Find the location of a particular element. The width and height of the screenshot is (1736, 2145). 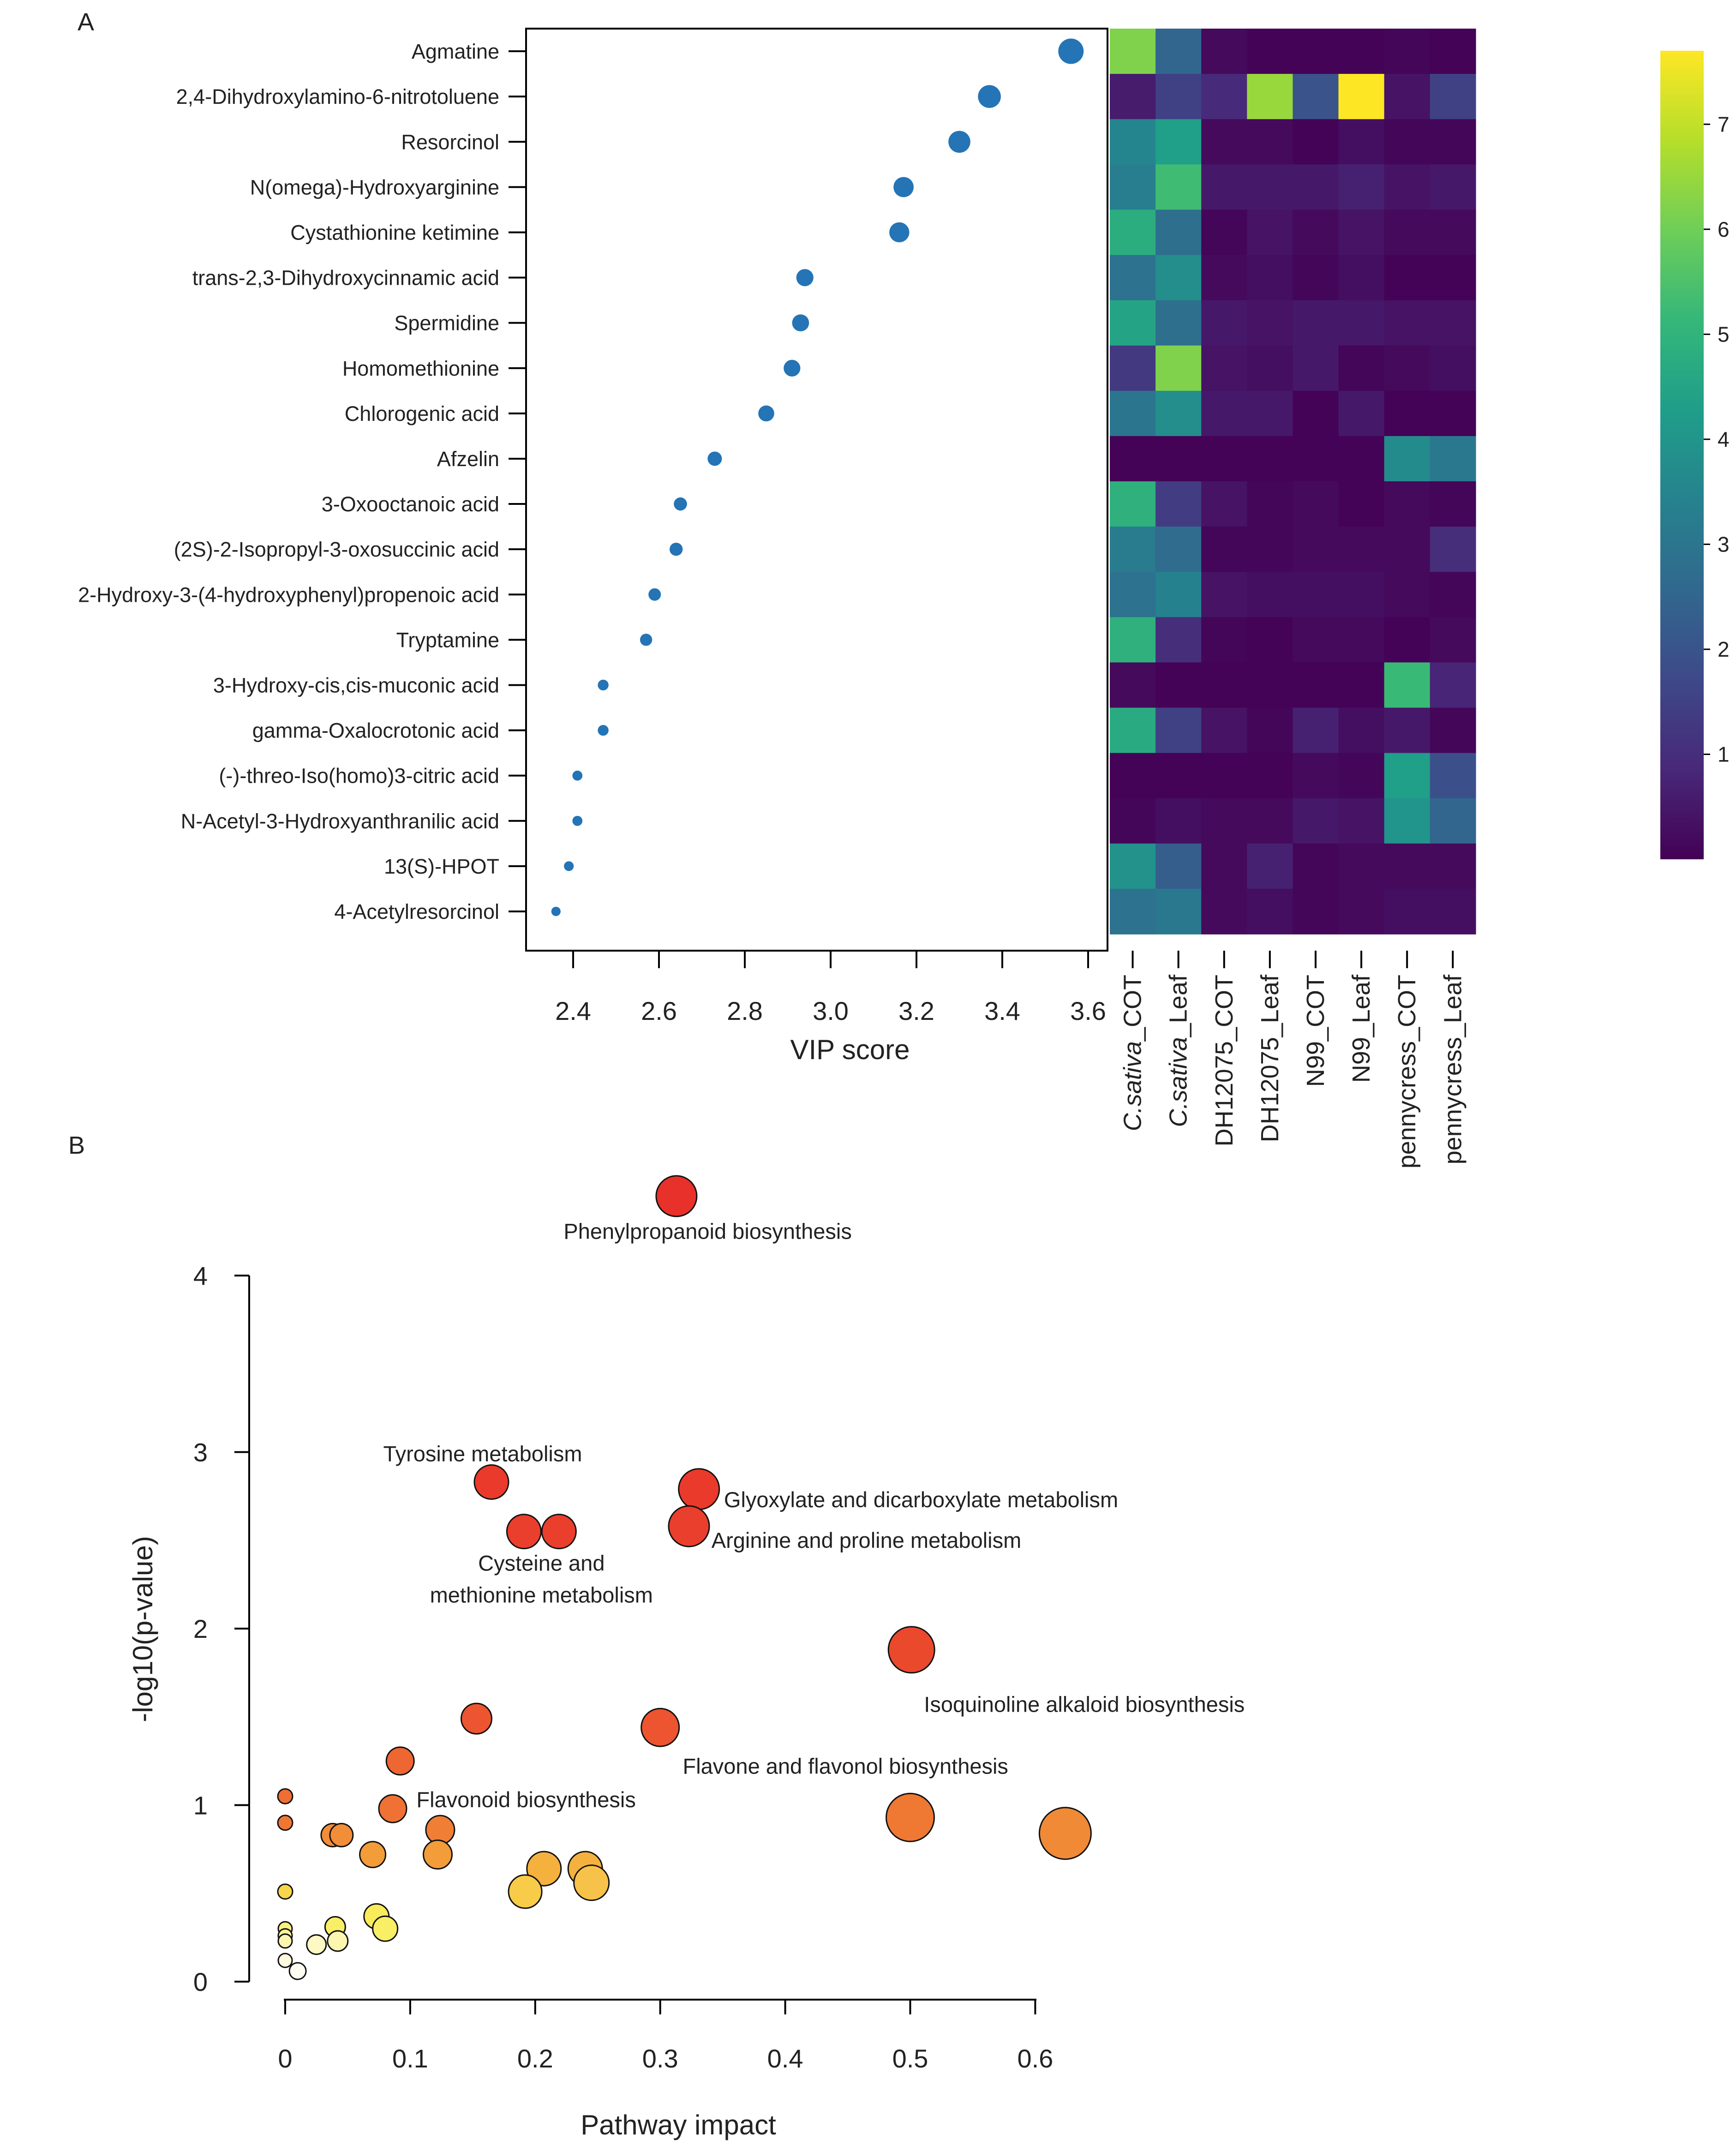

column-label-suffix: _COT is located at coordinates (1133, 1008).